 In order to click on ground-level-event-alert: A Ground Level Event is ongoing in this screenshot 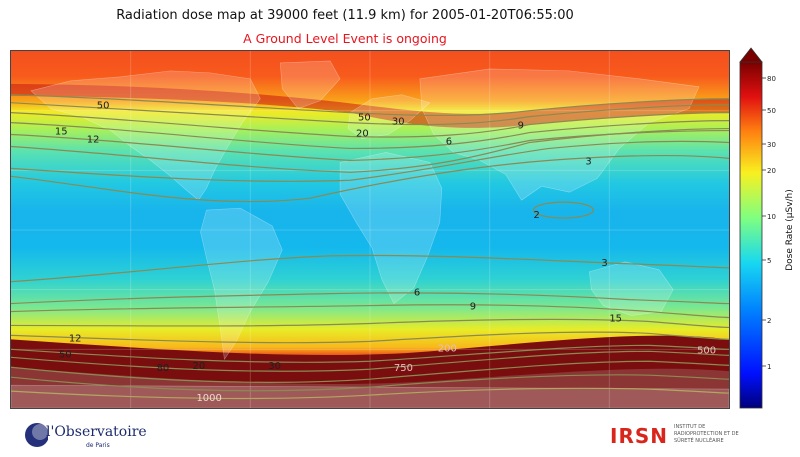, I will do `click(345, 38)`.